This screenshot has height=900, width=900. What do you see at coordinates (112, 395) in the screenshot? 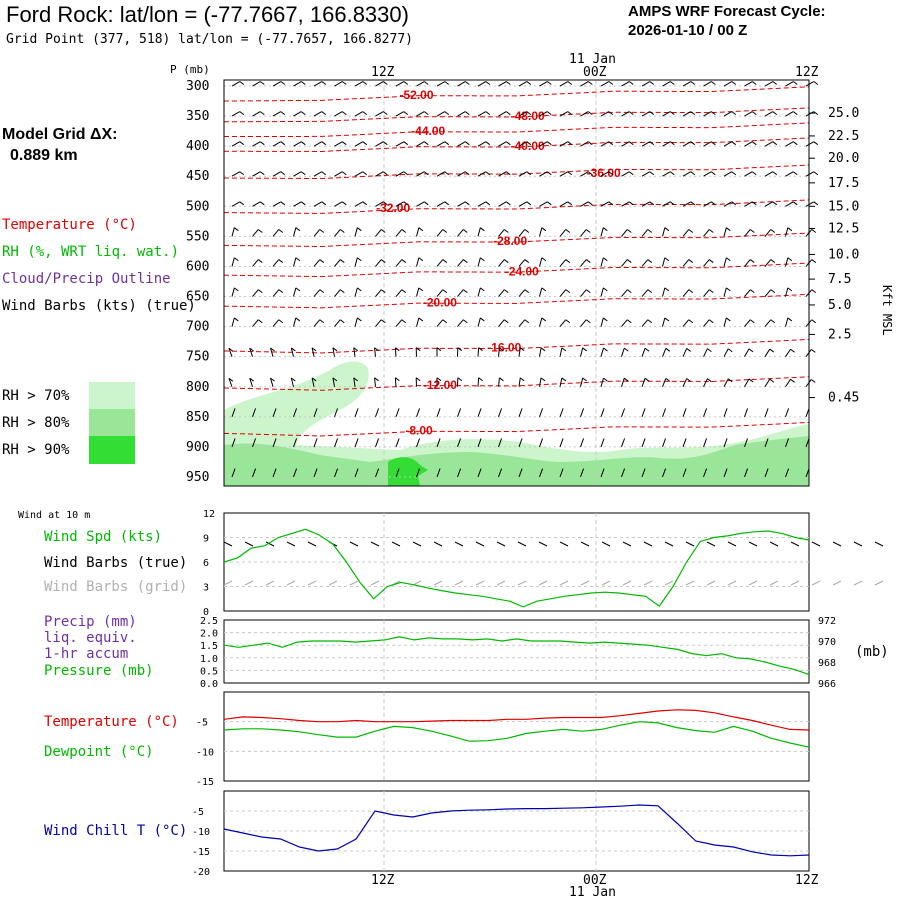
I see `legend-rh70-swatch` at bounding box center [112, 395].